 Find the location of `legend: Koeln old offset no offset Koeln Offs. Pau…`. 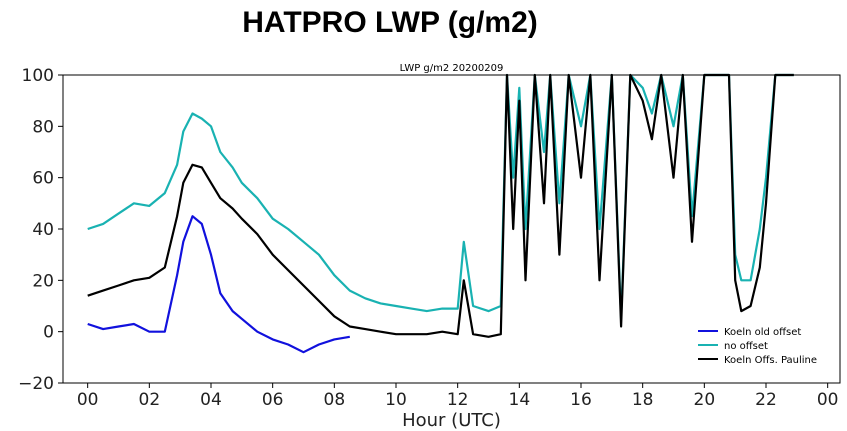

legend: Koeln old offset no offset Koeln Offs. Pau… is located at coordinates (765, 348).